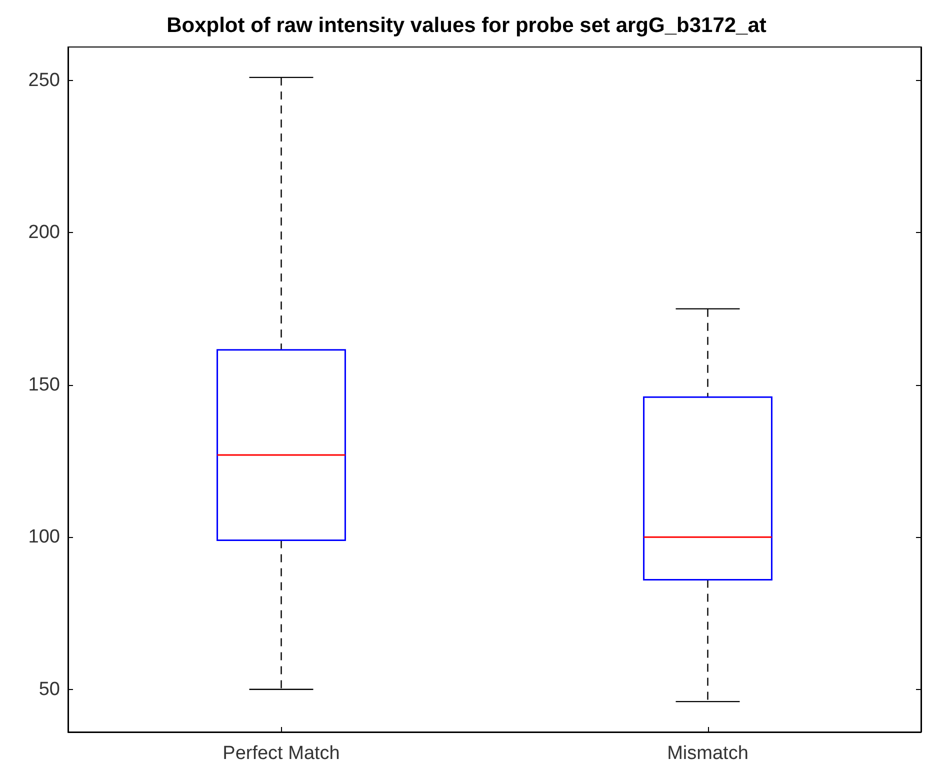 The height and width of the screenshot is (775, 933). Describe the element at coordinates (707, 753) in the screenshot. I see `x-tick-label: Mismatch` at that location.